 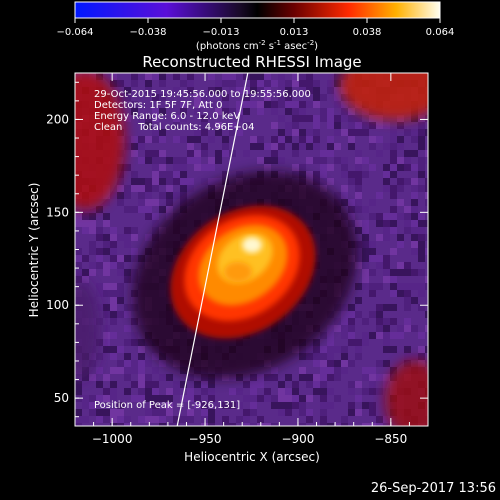 What do you see at coordinates (167, 116) in the screenshot?
I see `annotation-energy-range: Energy Range: 6.0 - 12.0 keV` at bounding box center [167, 116].